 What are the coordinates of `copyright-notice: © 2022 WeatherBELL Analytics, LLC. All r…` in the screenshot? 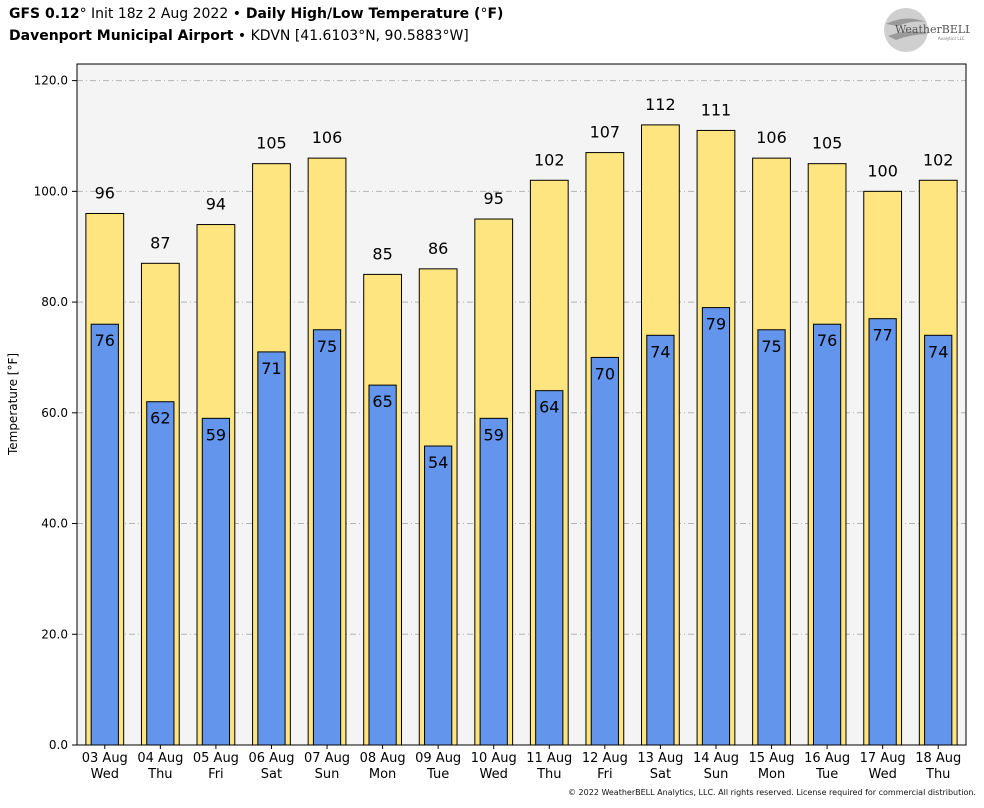 It's located at (772, 792).